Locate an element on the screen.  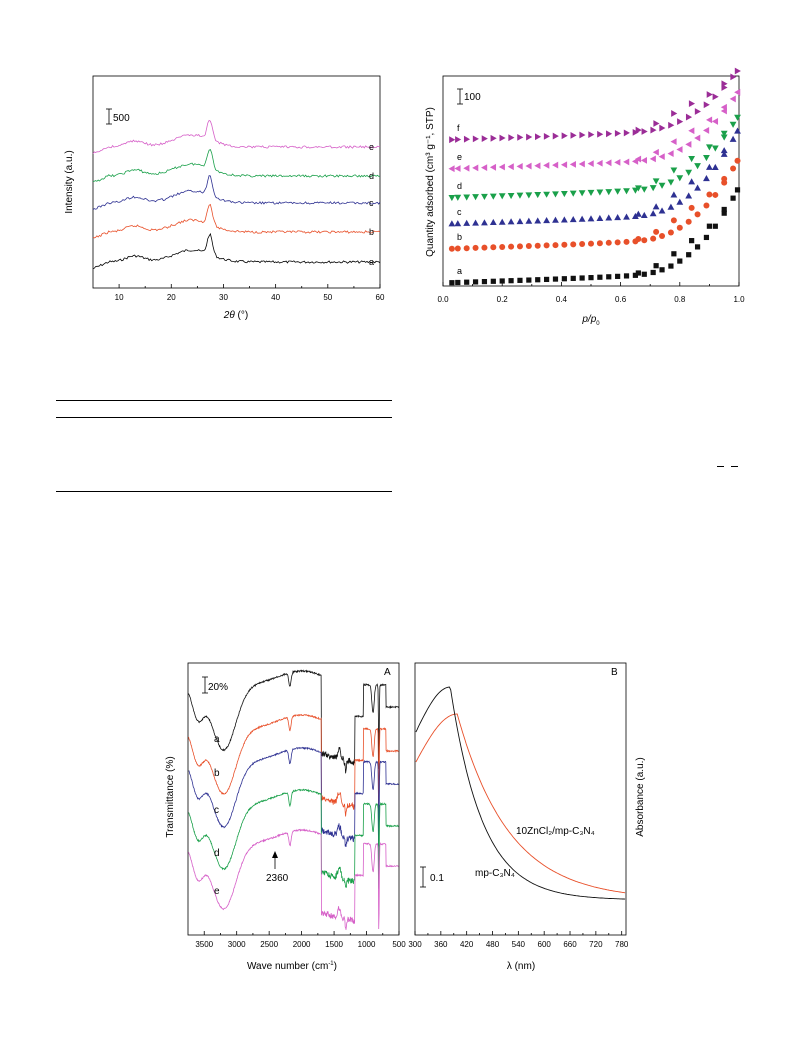
xrd-tick-label: 50 is located at coordinates (327, 297).